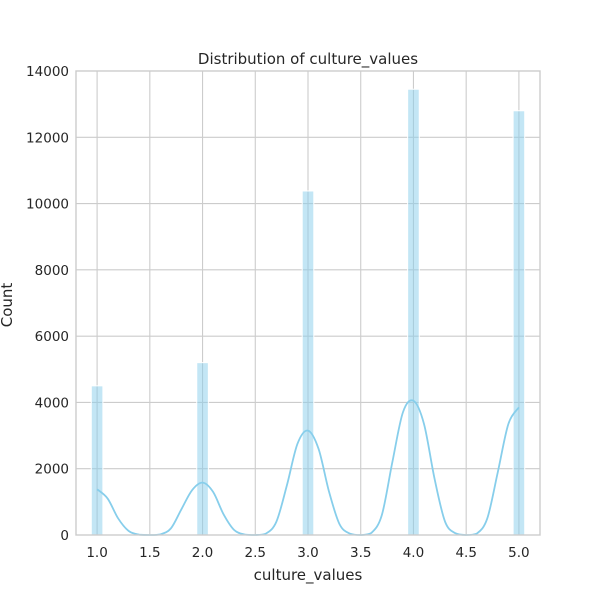  Describe the element at coordinates (47, 138) in the screenshot. I see `y-tick-label: 12000` at that location.